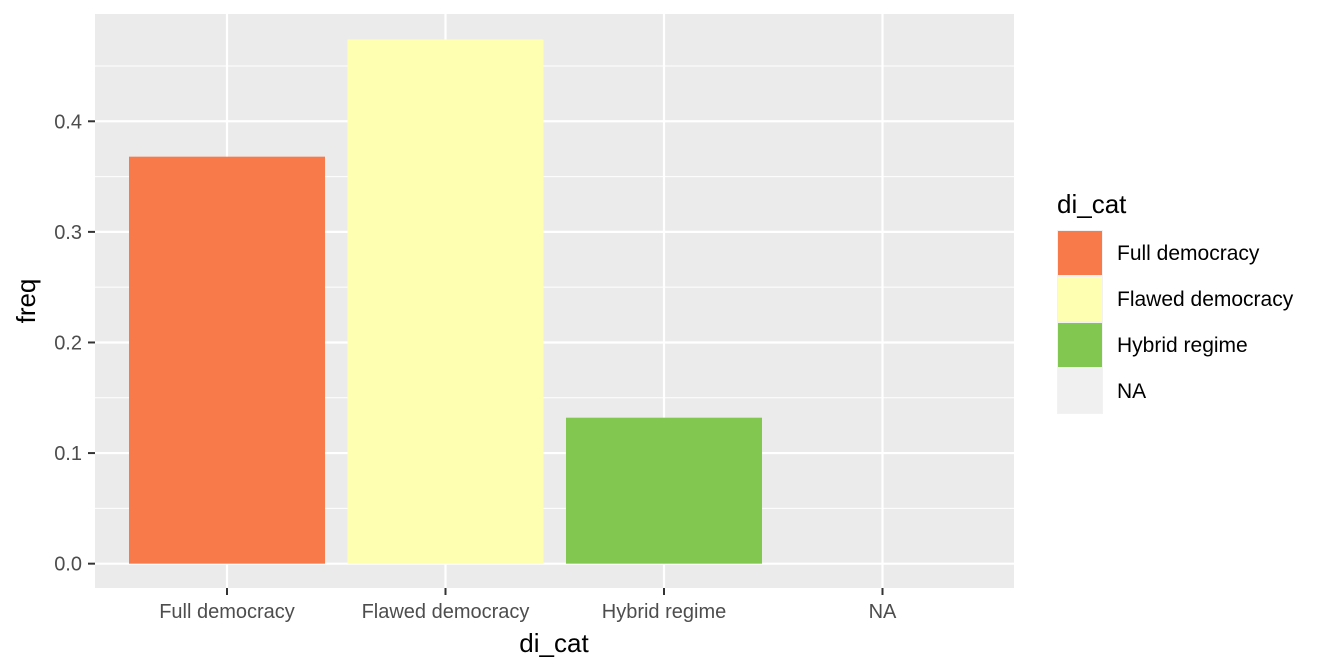 The height and width of the screenshot is (672, 1344). I want to click on y-tick-label: 0.0, so click(68, 565).